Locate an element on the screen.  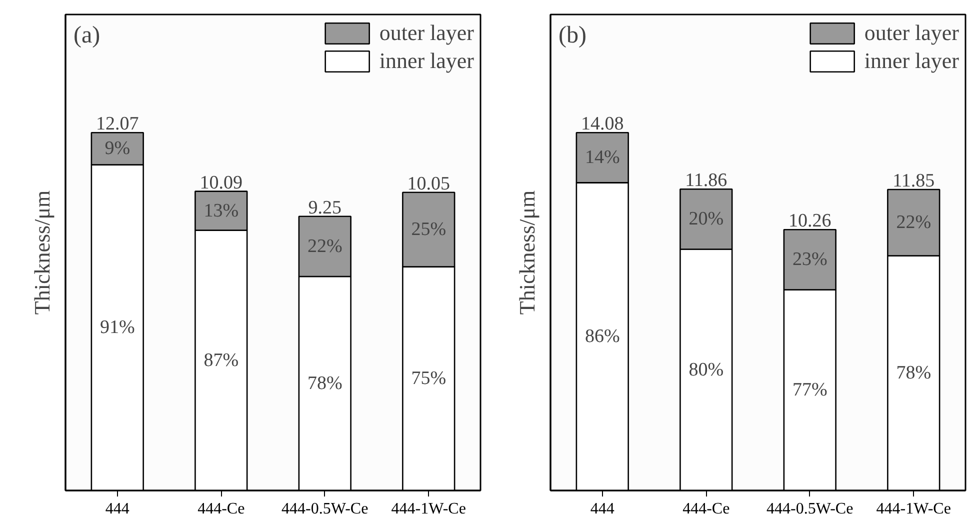
annotation: 9% is located at coordinates (117, 149).